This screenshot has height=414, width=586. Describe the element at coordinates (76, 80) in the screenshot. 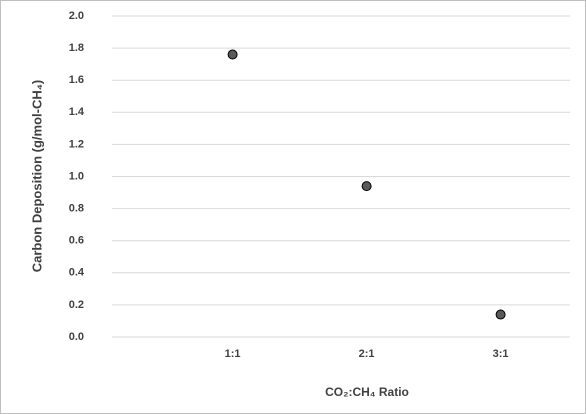

I see `y-tick-label: 1.6` at that location.